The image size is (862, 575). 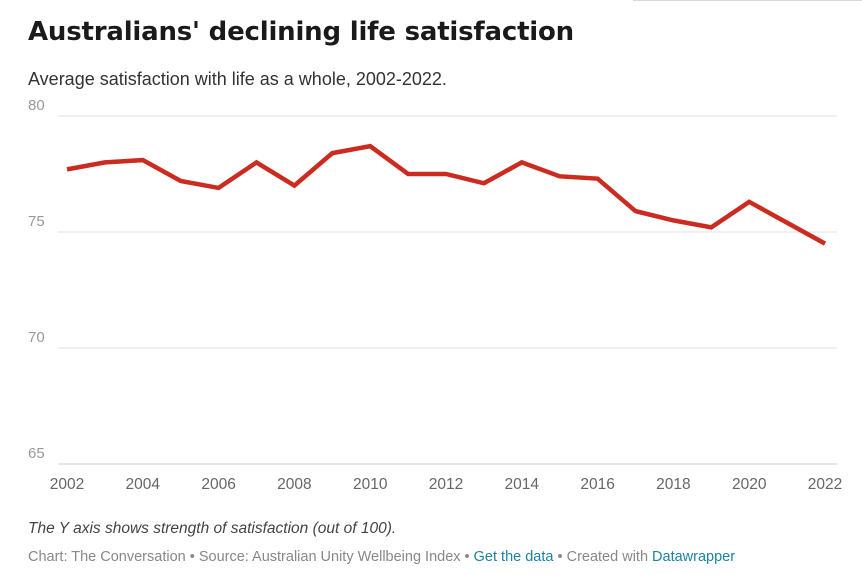 I want to click on x-tick-label: 2016, so click(x=597, y=484).